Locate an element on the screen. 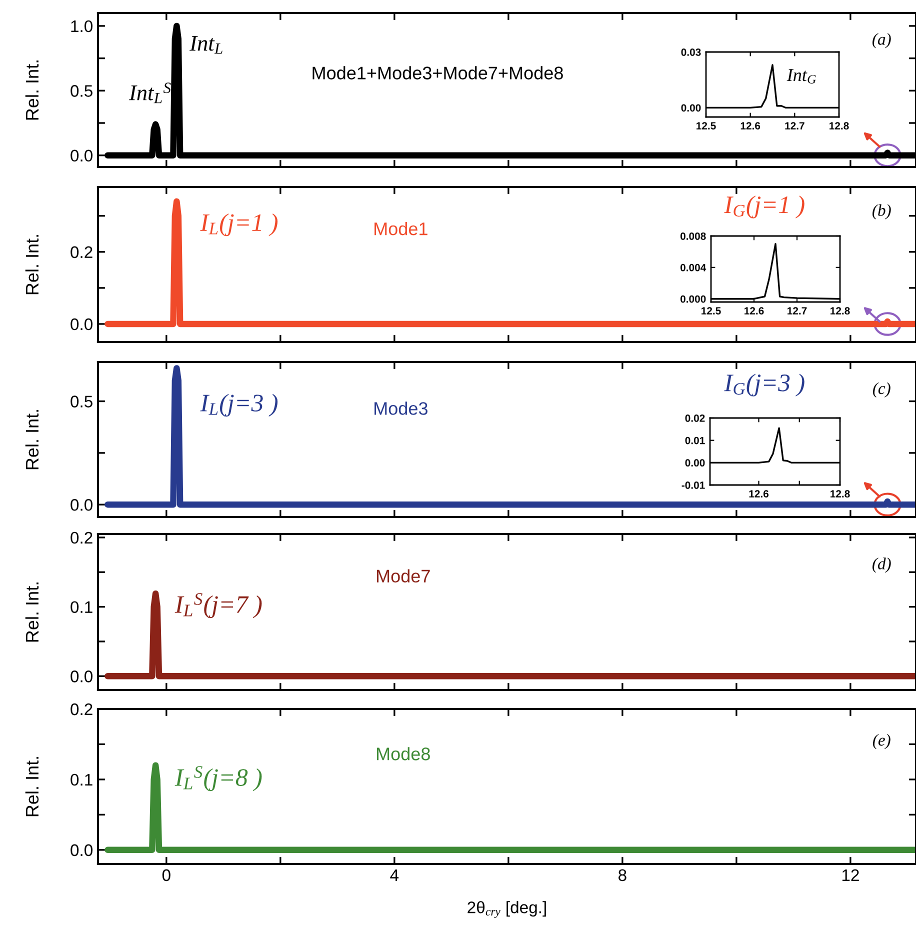 The width and height of the screenshot is (916, 933). annotation: (d) is located at coordinates (881, 565).